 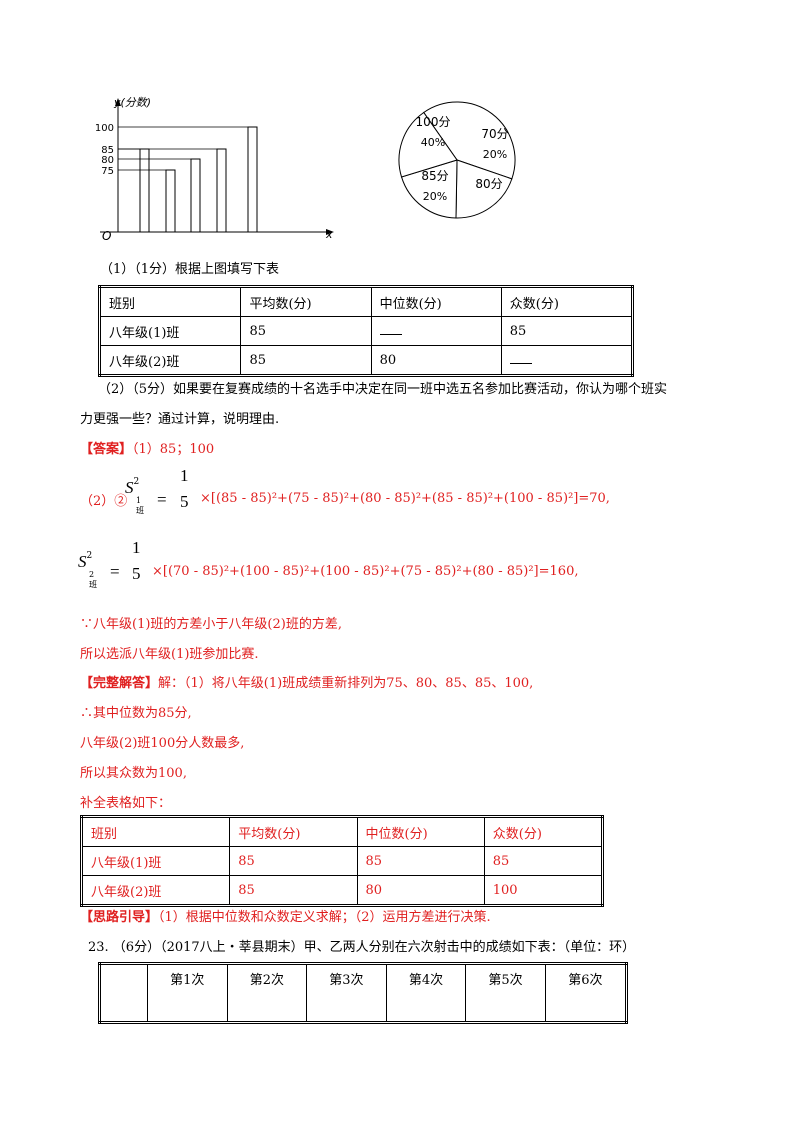 What do you see at coordinates (119, 683) in the screenshot?
I see `solution-tag: 【完整解答】` at bounding box center [119, 683].